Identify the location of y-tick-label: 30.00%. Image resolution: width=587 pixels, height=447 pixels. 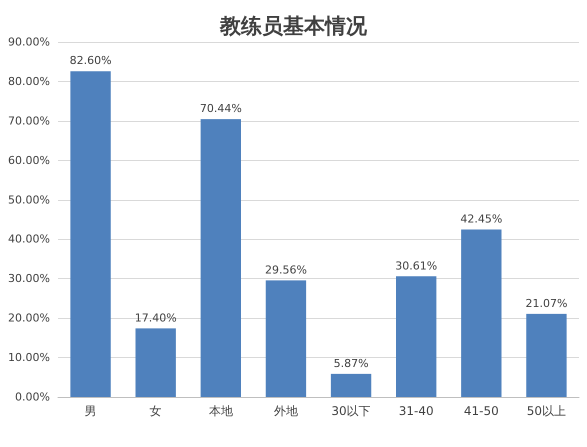
(29, 279).